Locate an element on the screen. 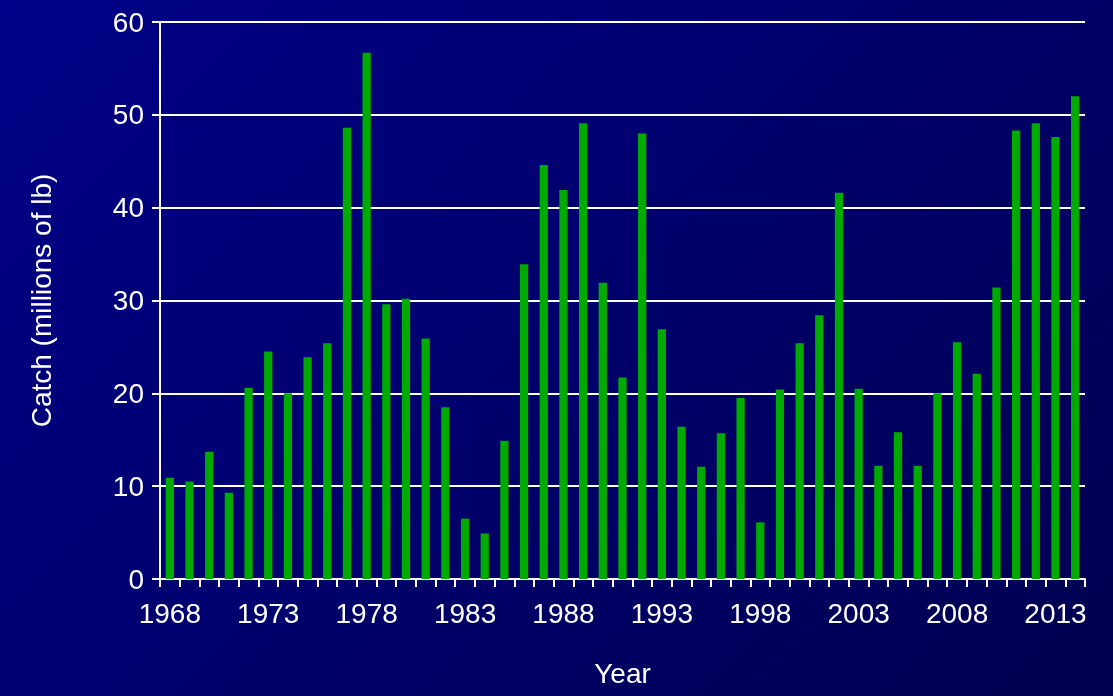 This screenshot has height=696, width=1113. y-tick-label: 60 is located at coordinates (128, 22).